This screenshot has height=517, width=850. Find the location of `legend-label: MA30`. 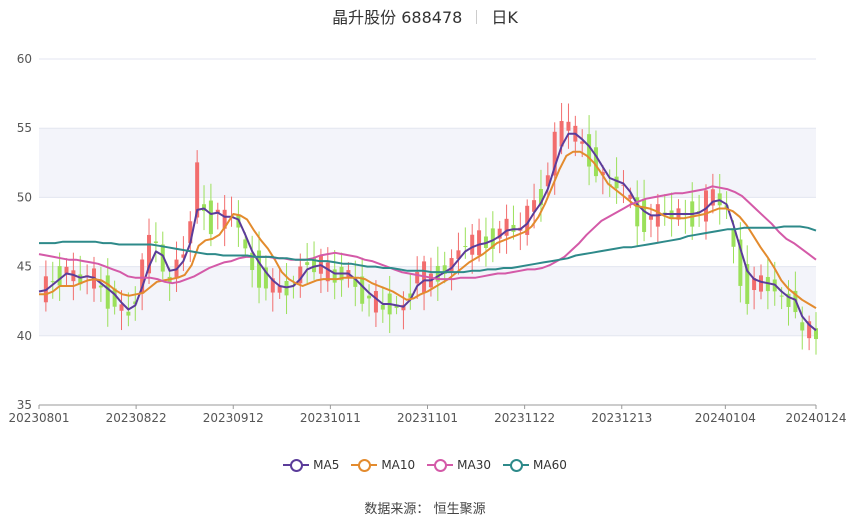

legend-label: MA30 is located at coordinates (474, 465).